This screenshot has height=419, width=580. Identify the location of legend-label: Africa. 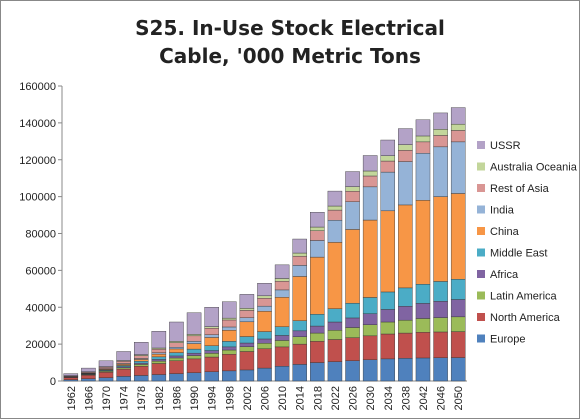
(504, 275).